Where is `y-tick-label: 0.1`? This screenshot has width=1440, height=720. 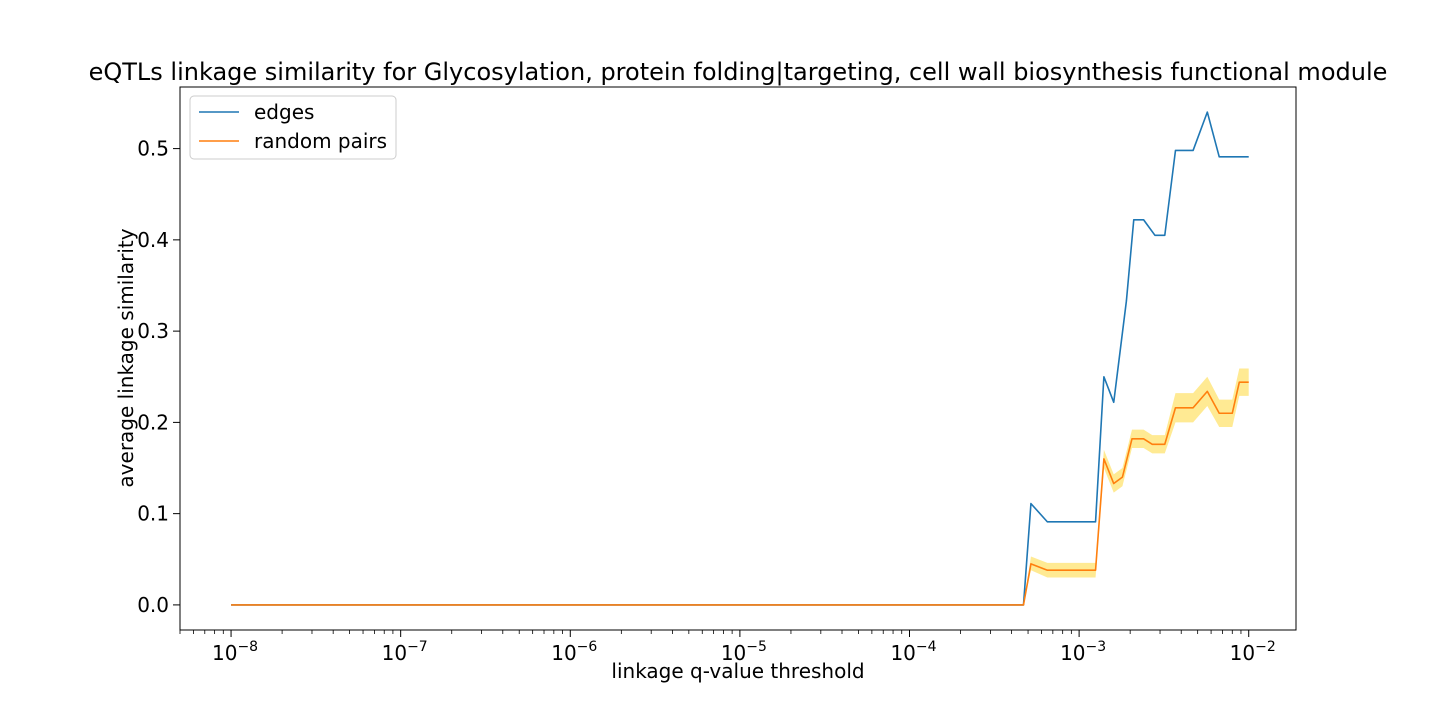
y-tick-label: 0.1 is located at coordinates (153, 514).